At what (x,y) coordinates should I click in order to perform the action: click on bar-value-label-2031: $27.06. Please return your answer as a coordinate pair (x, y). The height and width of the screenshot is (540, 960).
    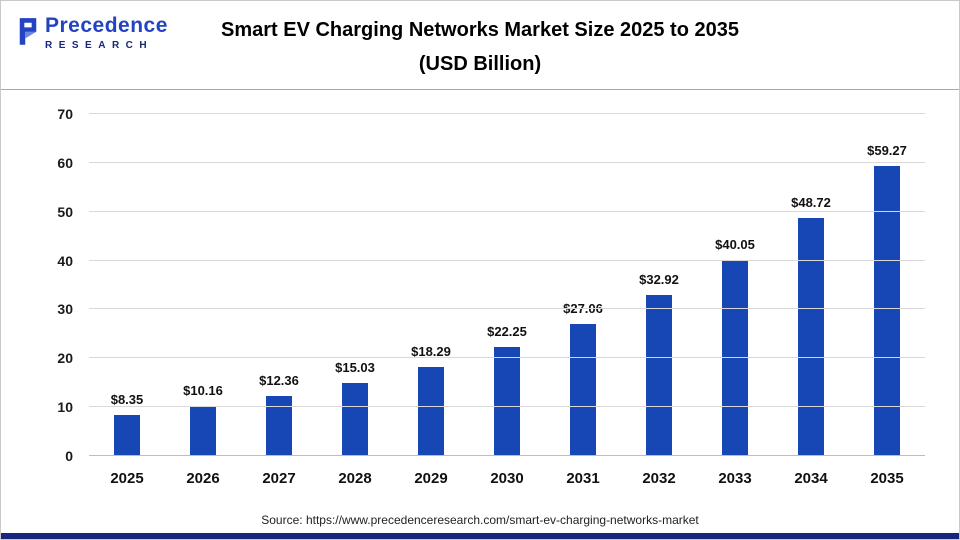
    Looking at the image, I should click on (583, 308).